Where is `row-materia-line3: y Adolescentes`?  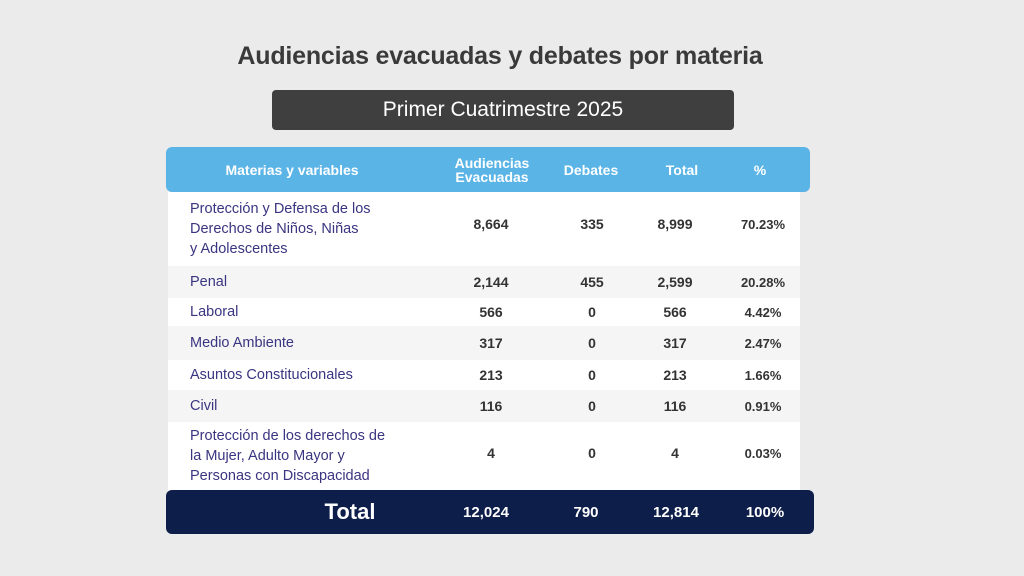 row-materia-line3: y Adolescentes is located at coordinates (239, 249).